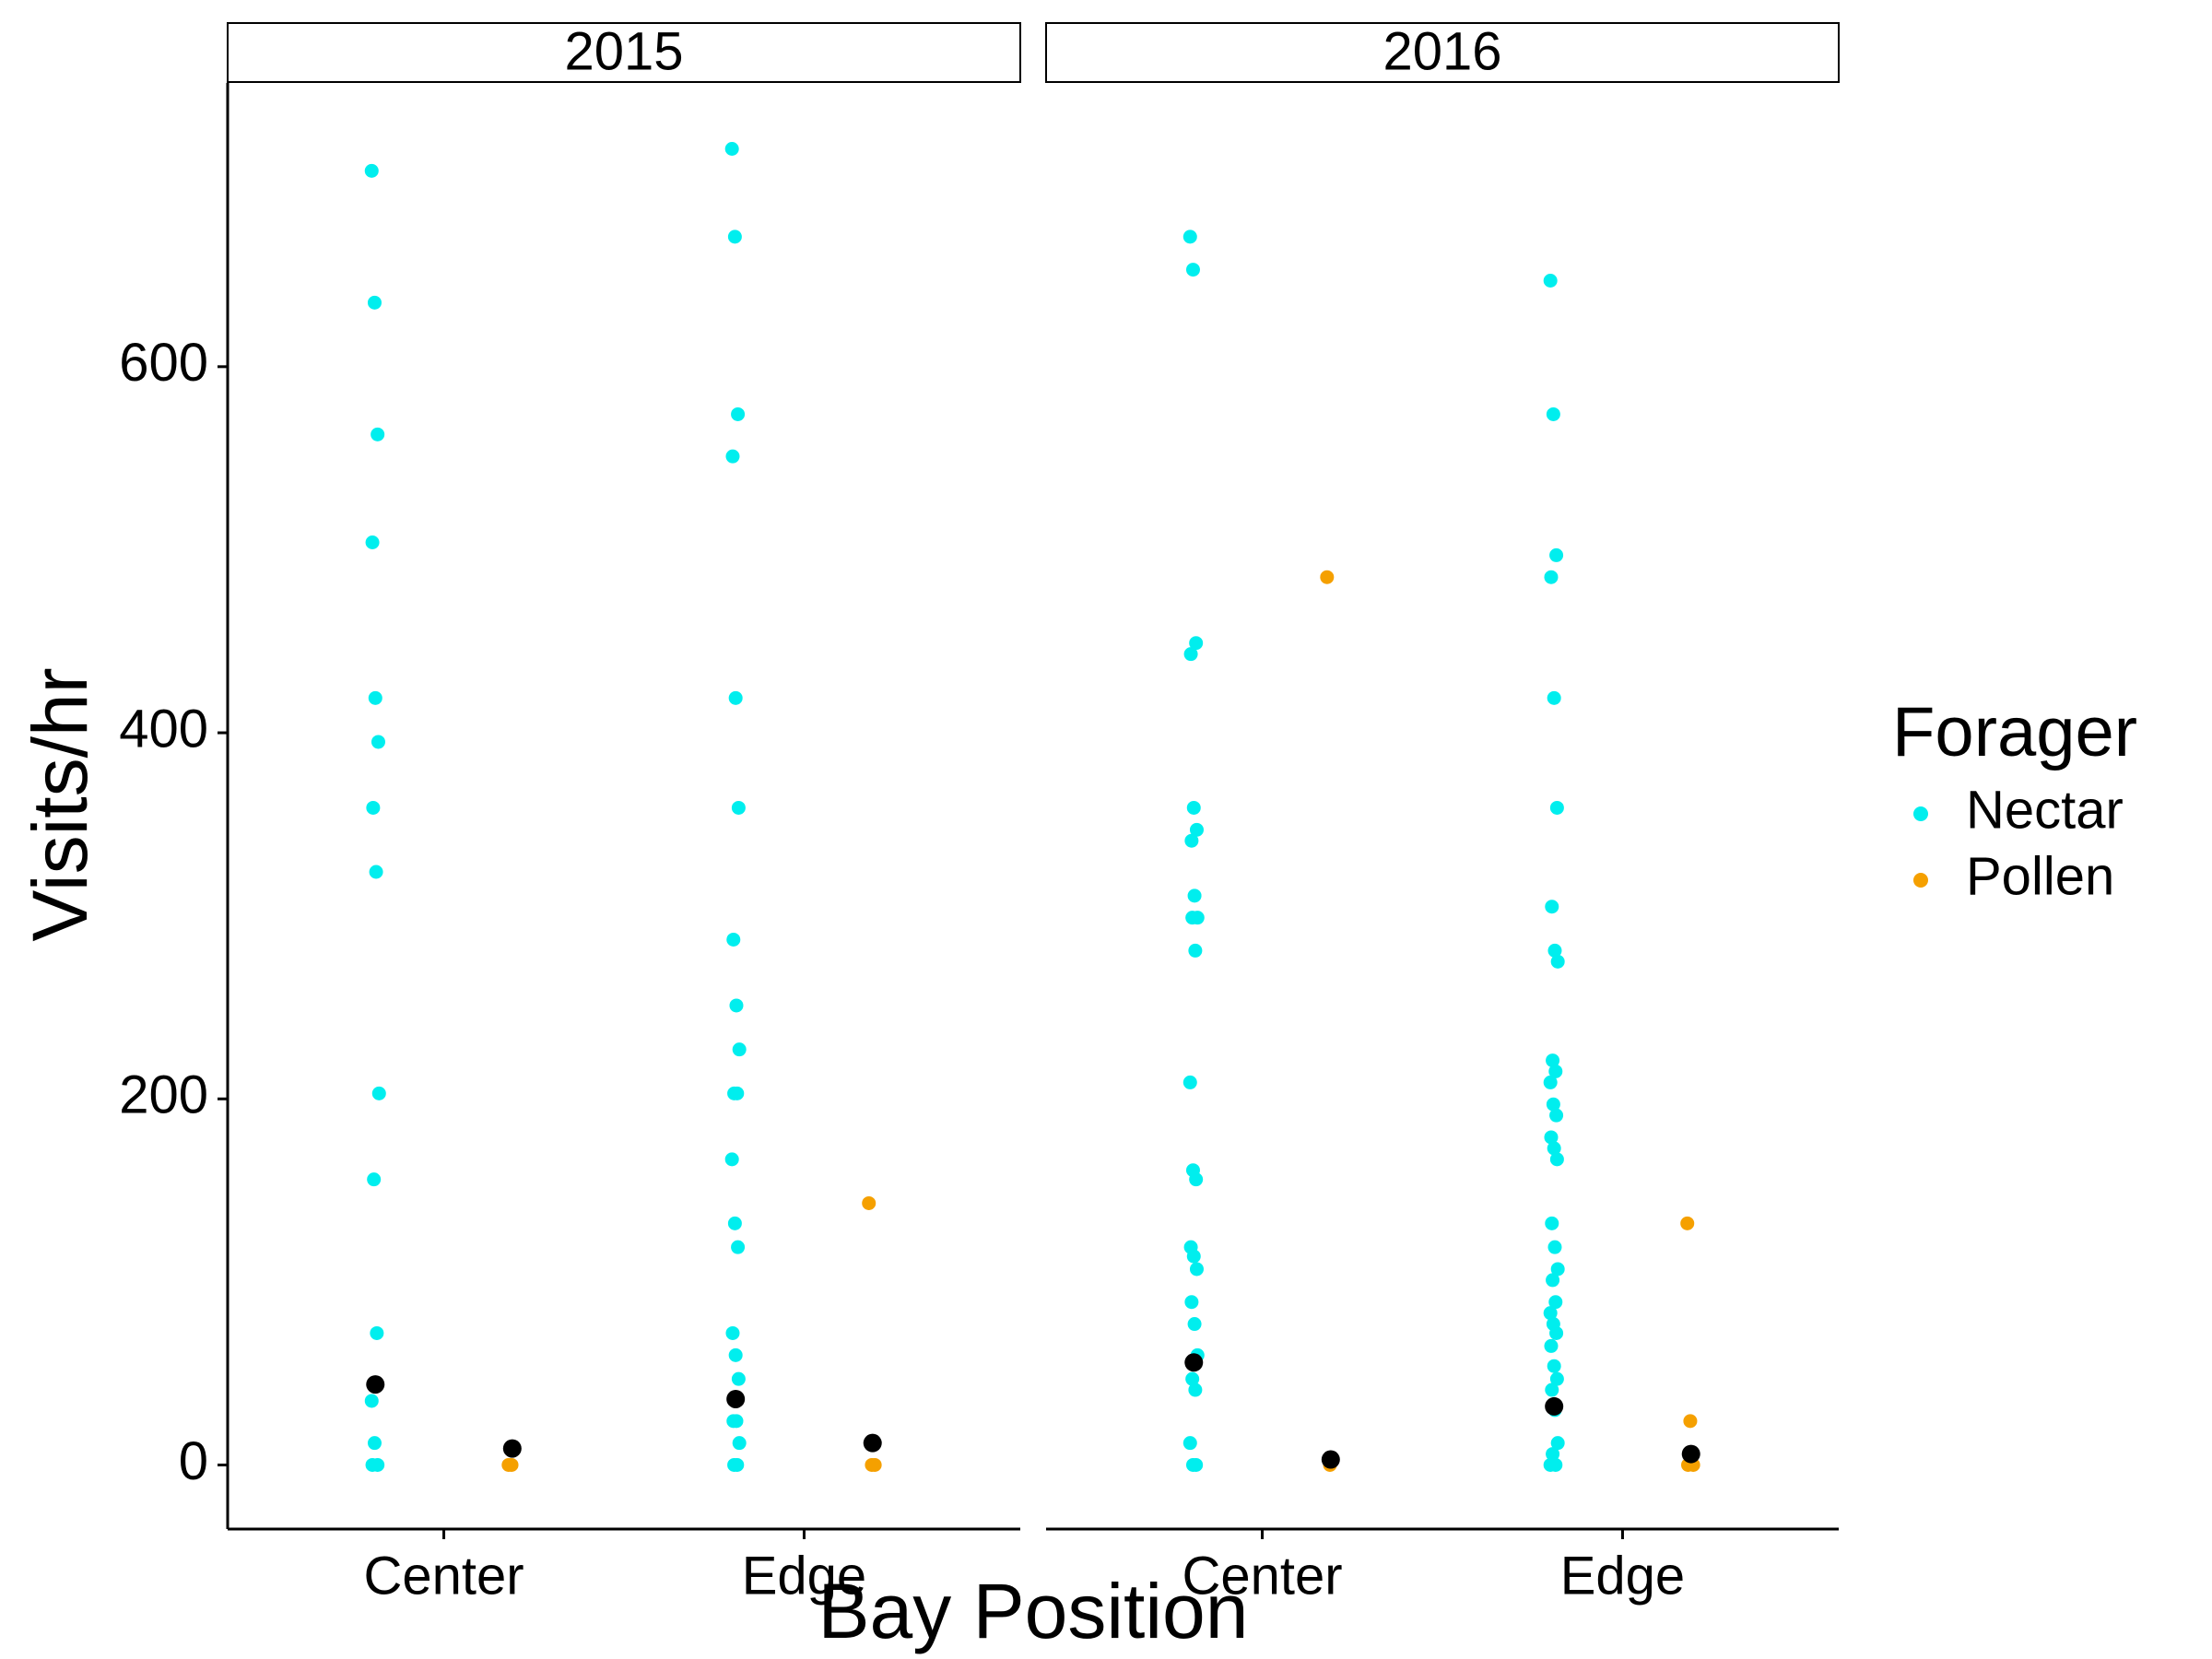  Describe the element at coordinates (60, 804) in the screenshot. I see `y-axis-title: Visits/hr` at that location.